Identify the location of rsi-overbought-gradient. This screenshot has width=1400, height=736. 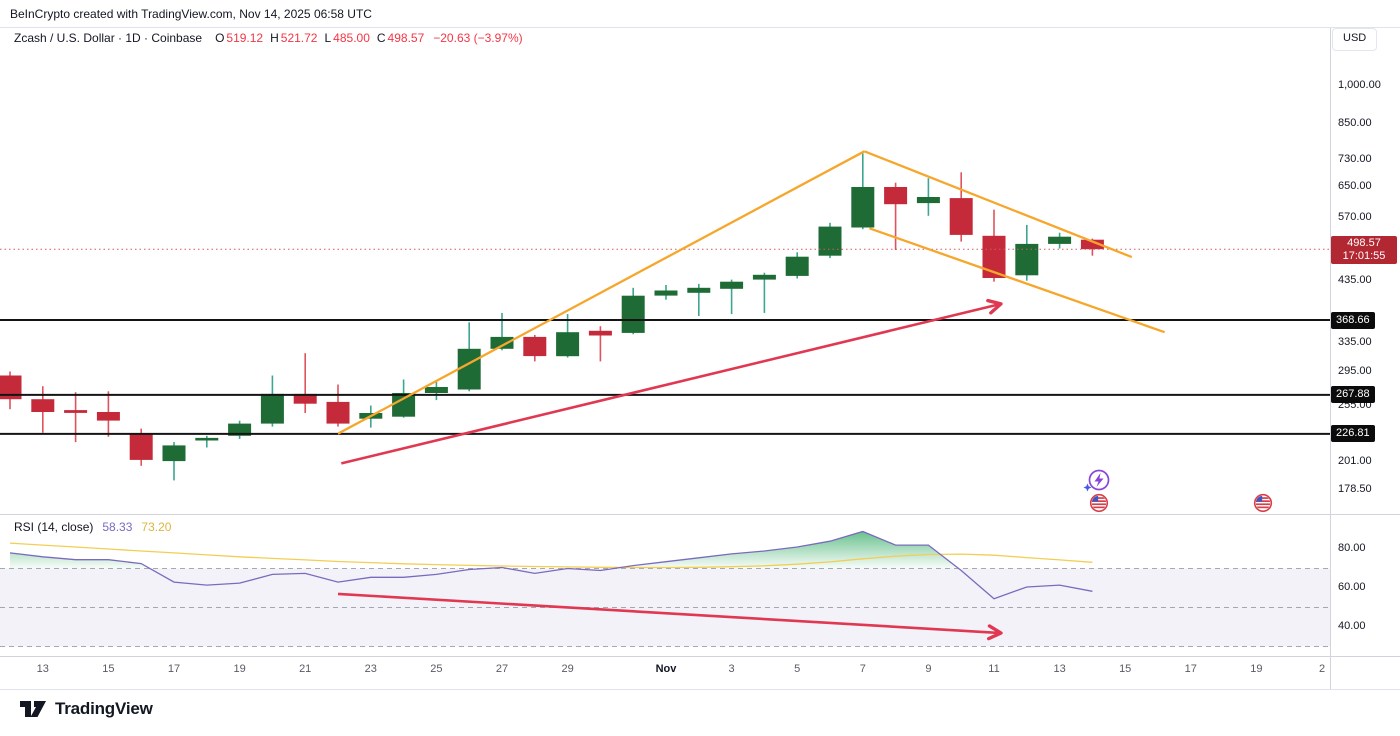
(551, 550).